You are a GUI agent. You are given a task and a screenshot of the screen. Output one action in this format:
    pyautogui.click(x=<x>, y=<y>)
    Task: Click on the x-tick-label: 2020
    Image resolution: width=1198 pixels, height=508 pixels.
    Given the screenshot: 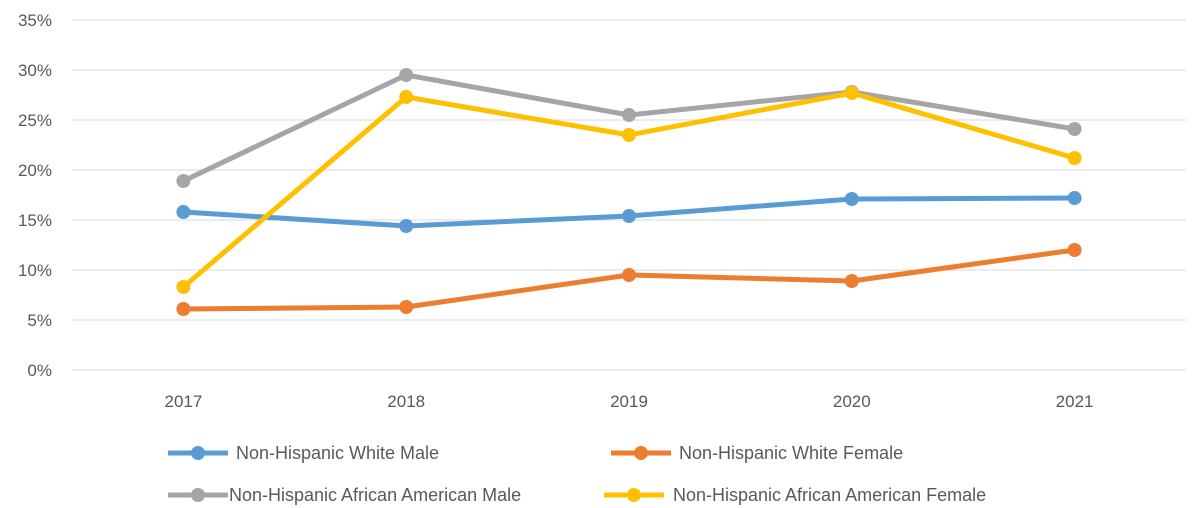 What is the action you would take?
    pyautogui.click(x=852, y=401)
    